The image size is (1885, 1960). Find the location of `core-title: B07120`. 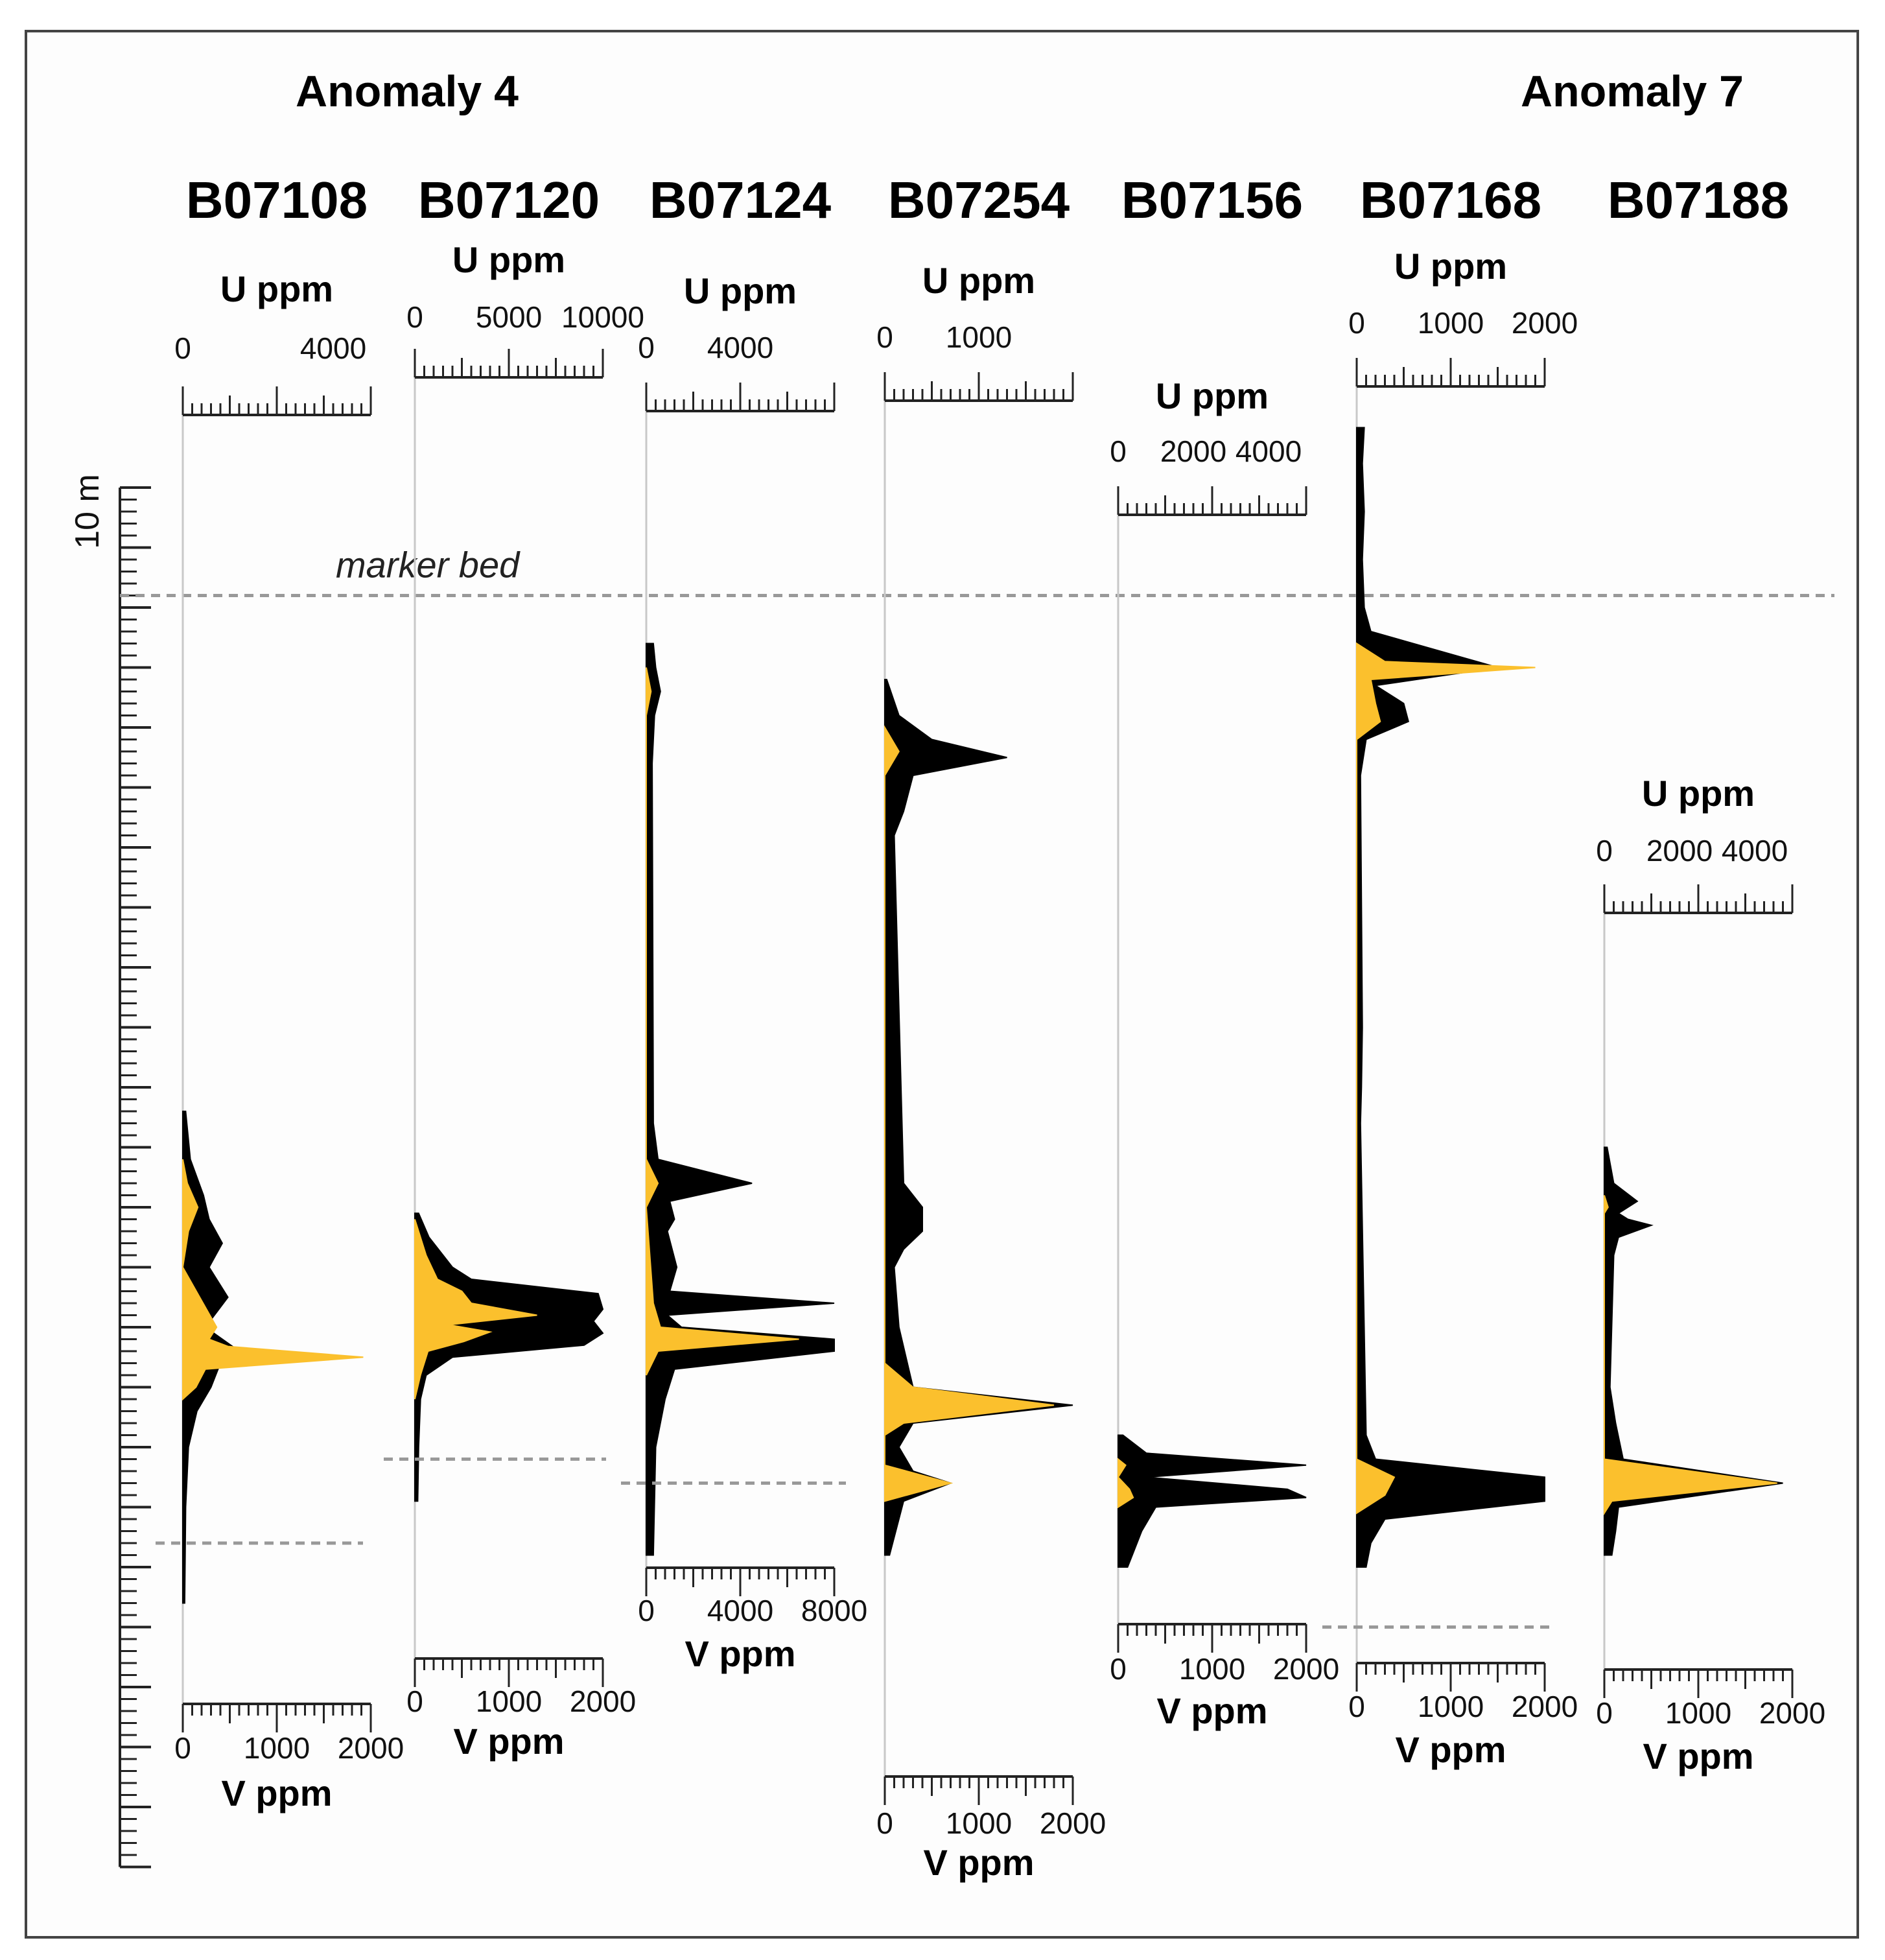

core-title: B07120 is located at coordinates (509, 200).